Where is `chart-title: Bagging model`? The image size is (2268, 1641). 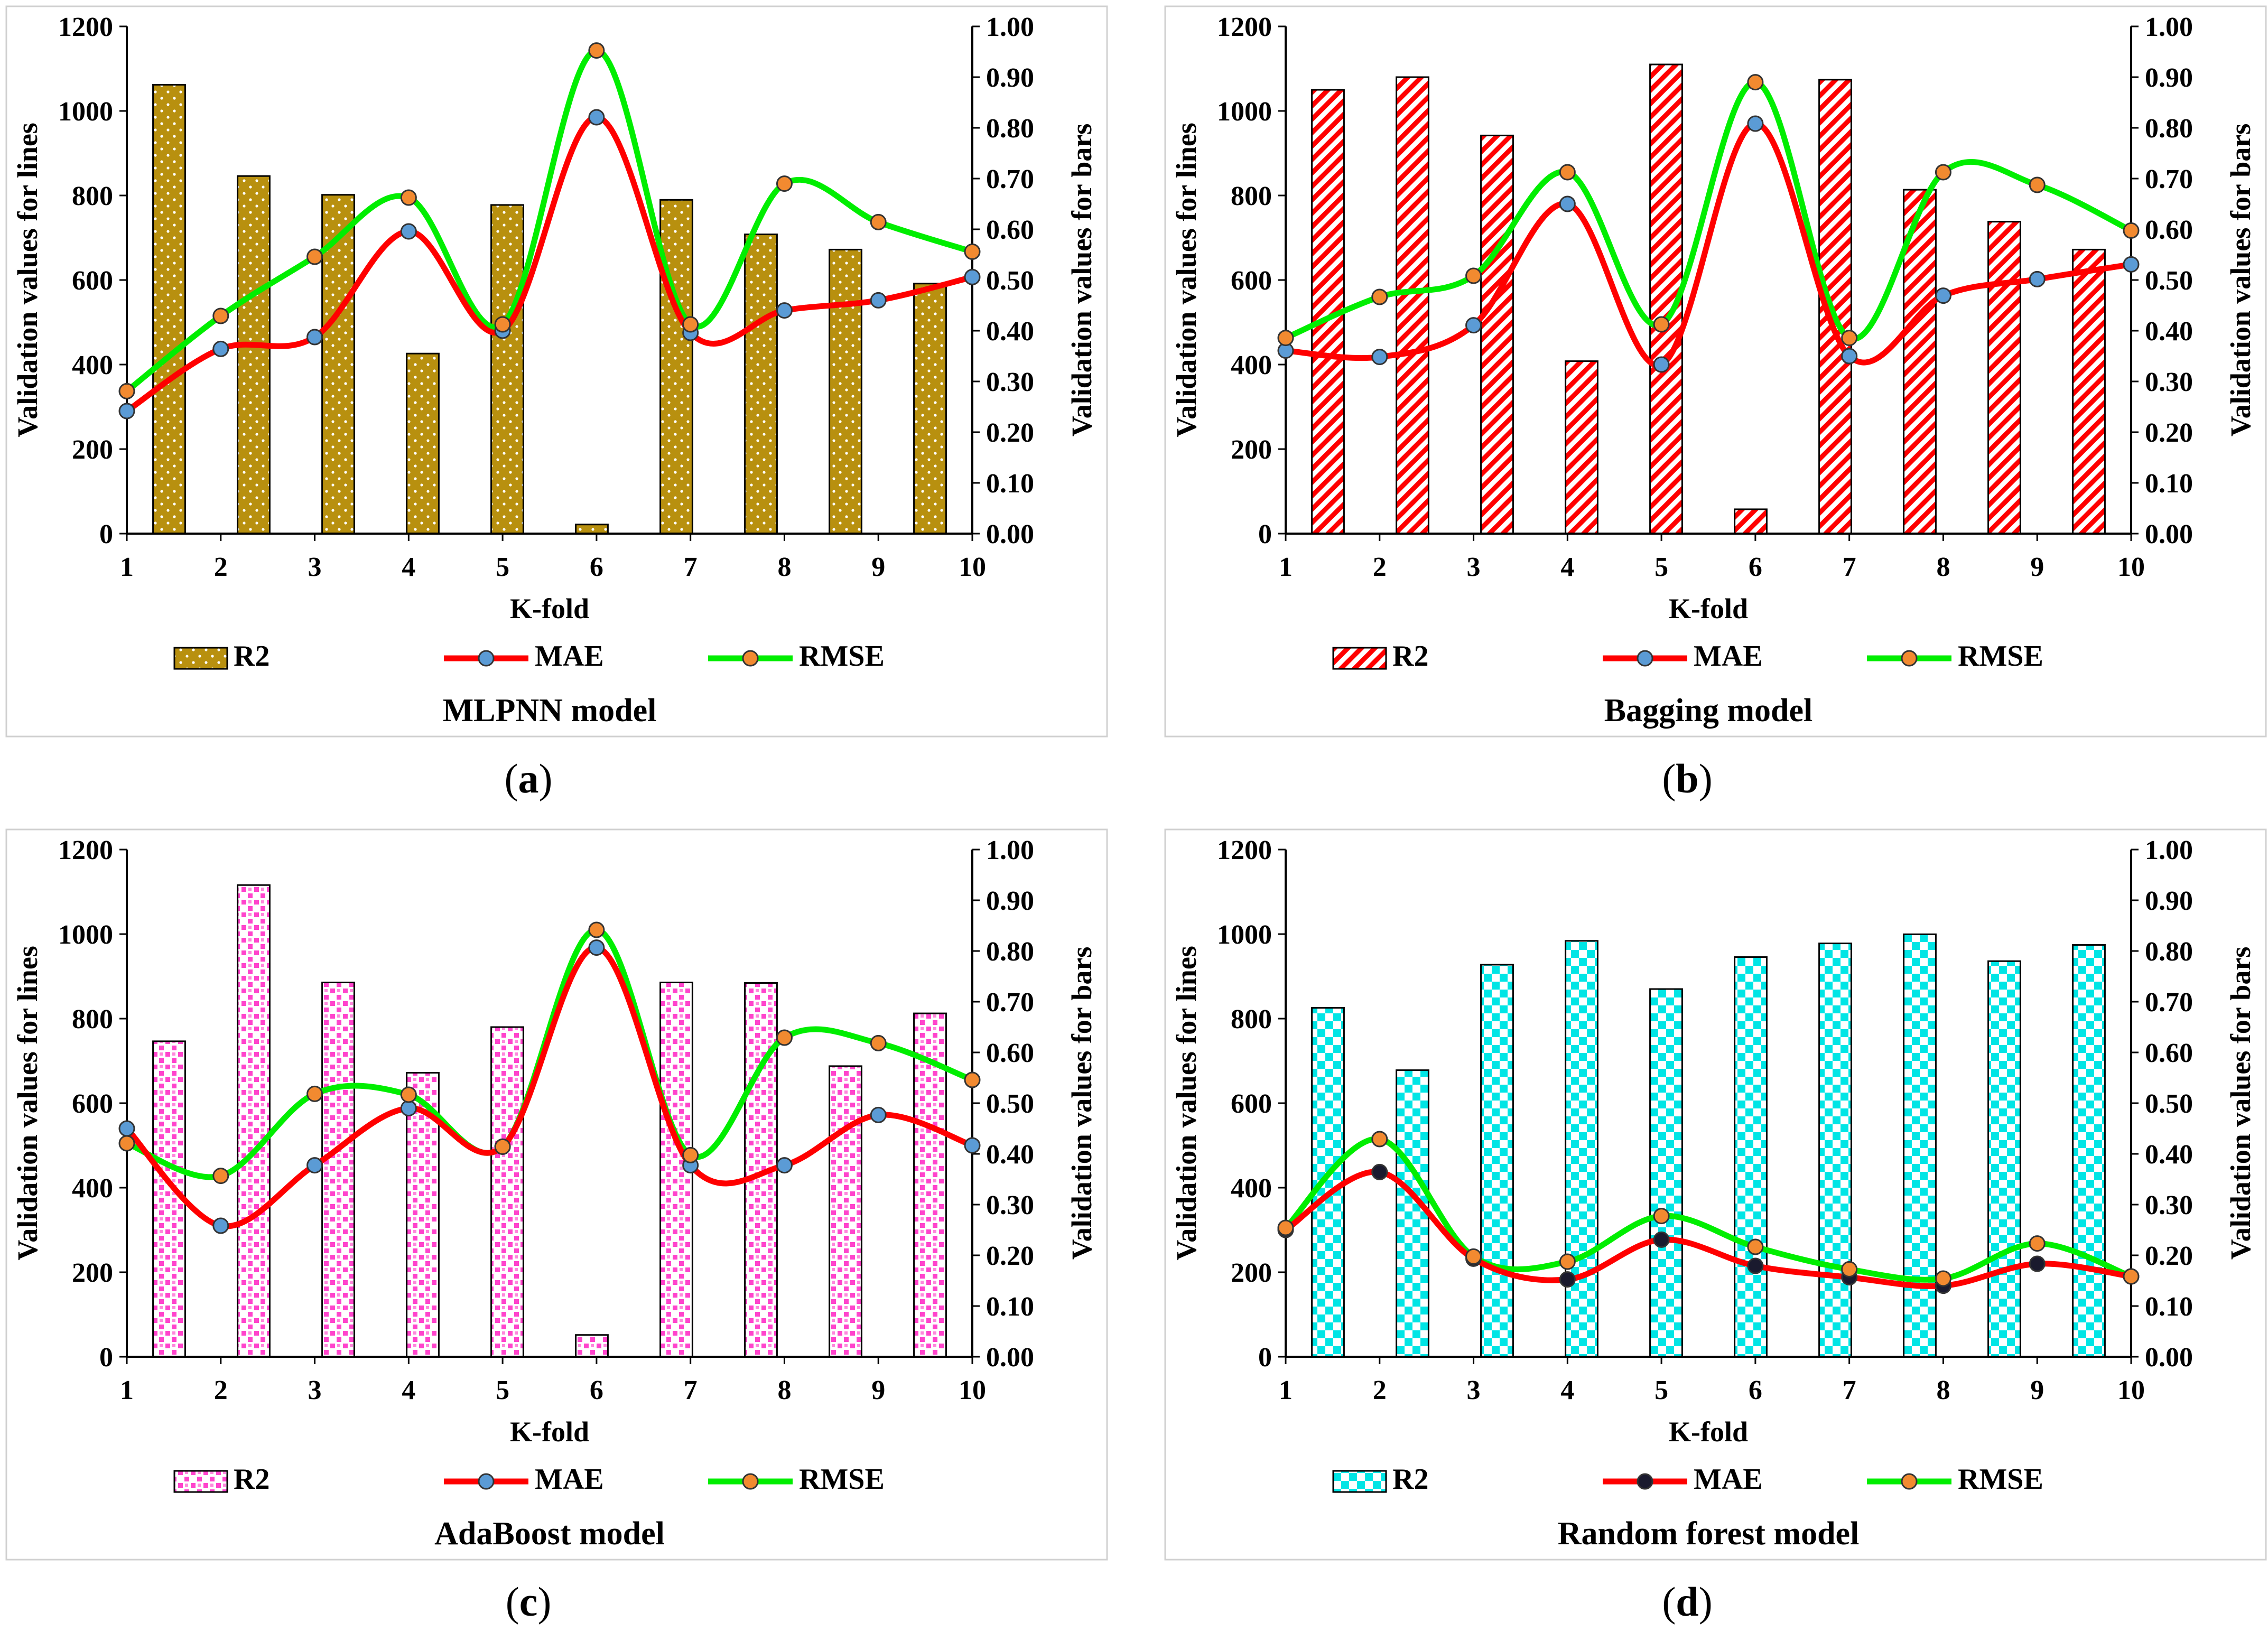 chart-title: Bagging model is located at coordinates (1708, 711).